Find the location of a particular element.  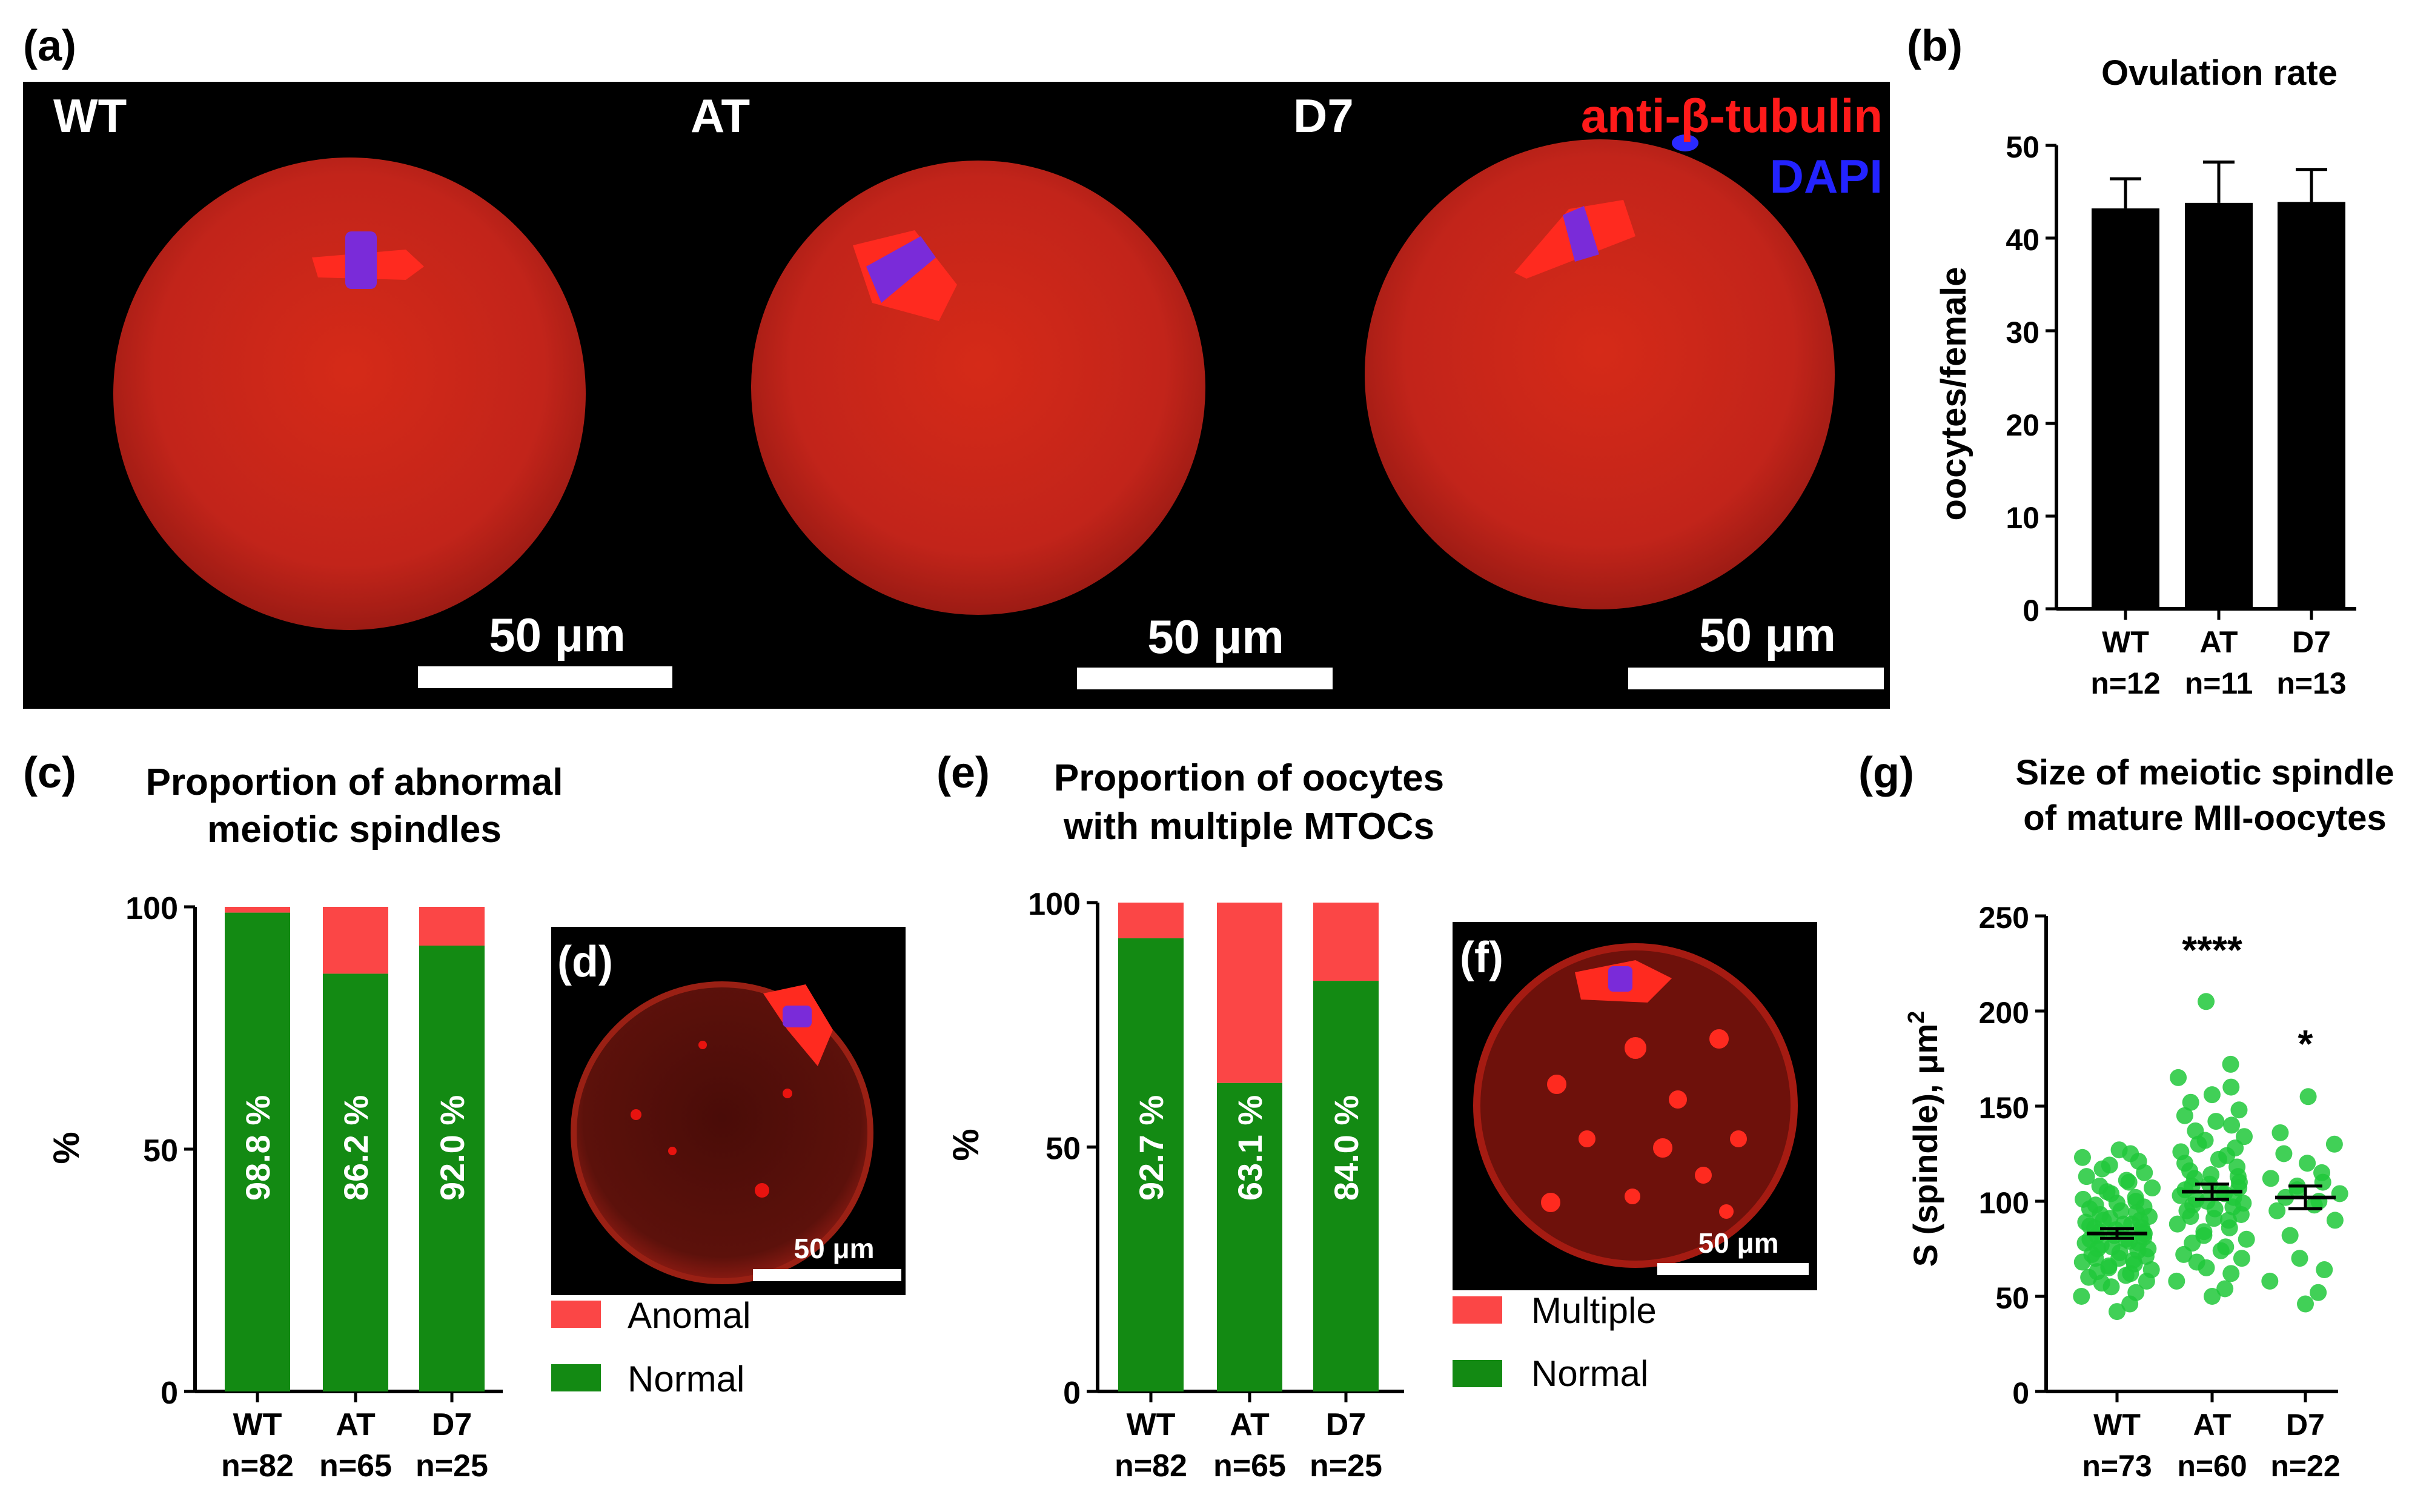

chart-c-ytick-label: 50 is located at coordinates (161, 1151).